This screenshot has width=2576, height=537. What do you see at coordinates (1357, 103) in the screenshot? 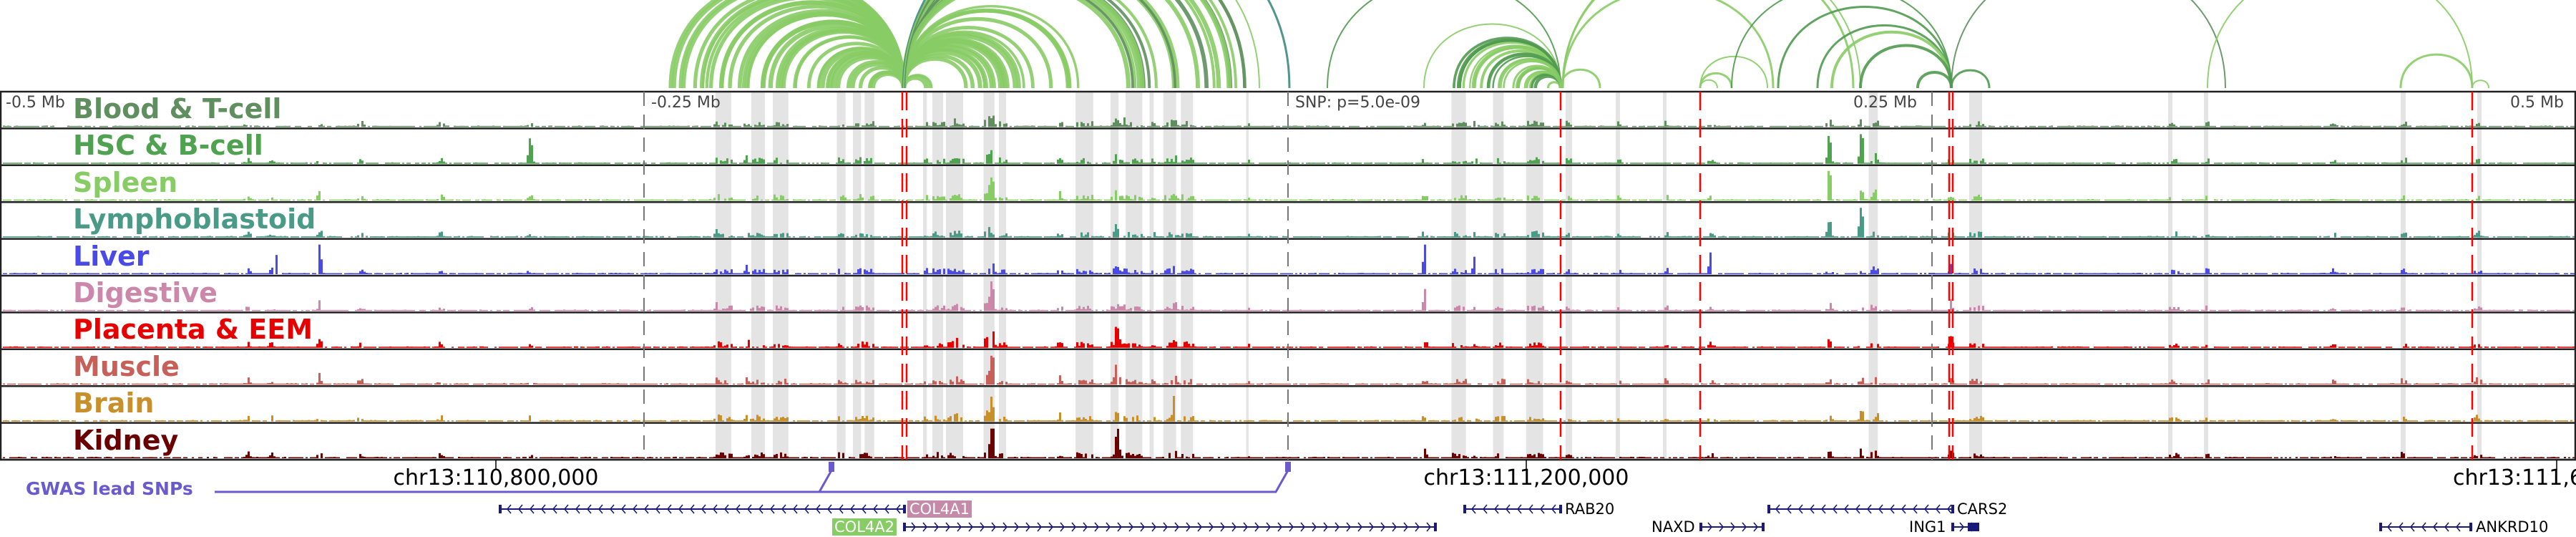
I see `axis-label-snp: SNP: p=5.0e-09` at bounding box center [1357, 103].